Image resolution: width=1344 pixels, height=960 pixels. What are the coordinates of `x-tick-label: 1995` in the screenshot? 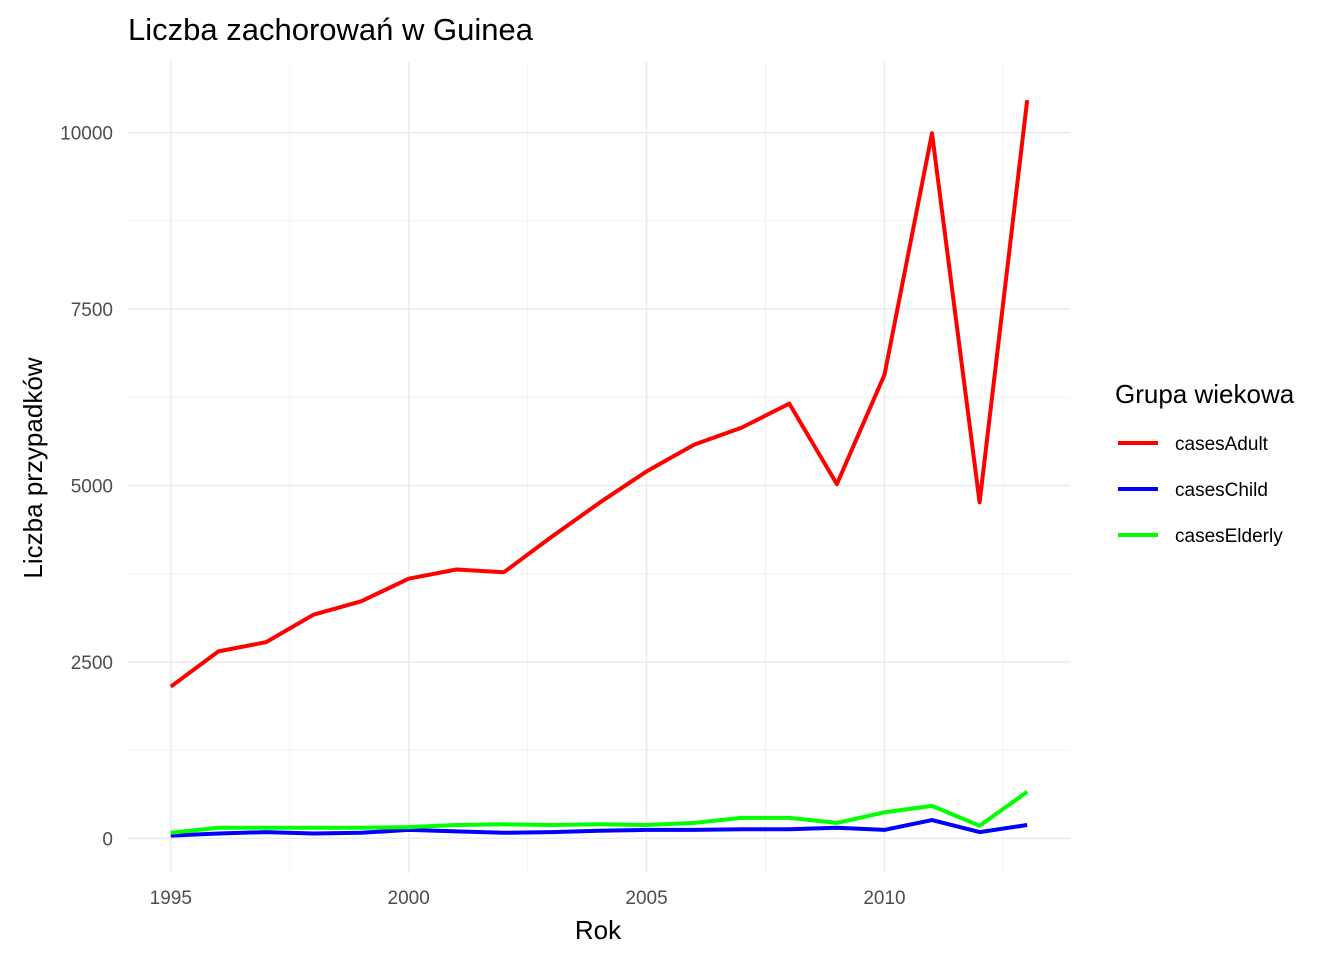 It's located at (171, 898).